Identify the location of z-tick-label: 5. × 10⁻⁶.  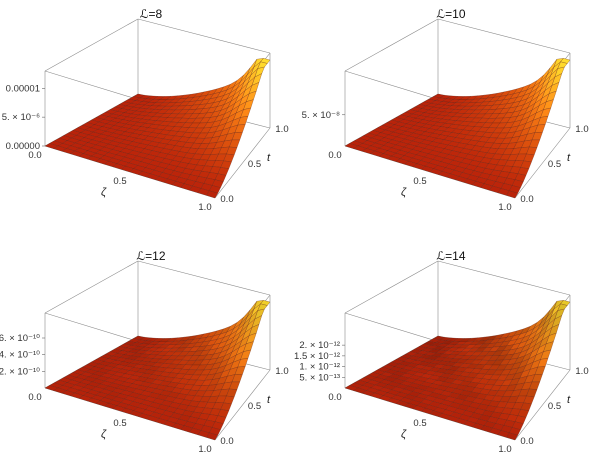
(21, 117).